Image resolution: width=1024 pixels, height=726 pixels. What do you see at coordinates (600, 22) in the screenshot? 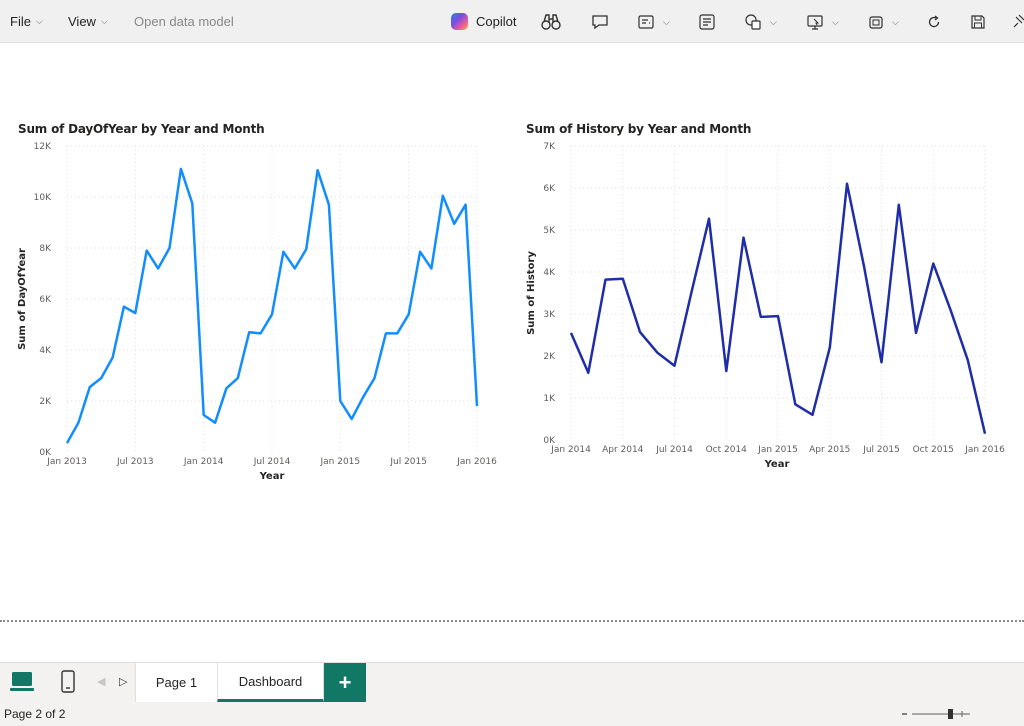
I see `comment-icon` at bounding box center [600, 22].